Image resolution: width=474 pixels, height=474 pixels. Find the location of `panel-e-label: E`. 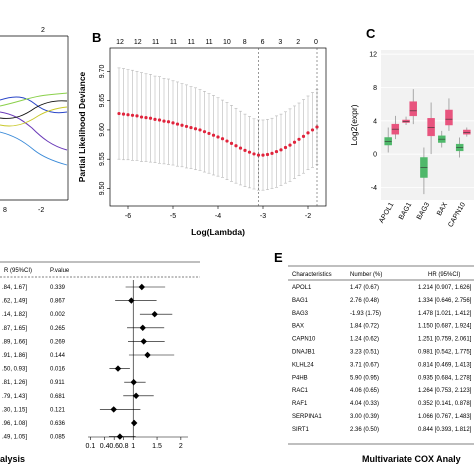

panel-e-label: E is located at coordinates (278, 257).